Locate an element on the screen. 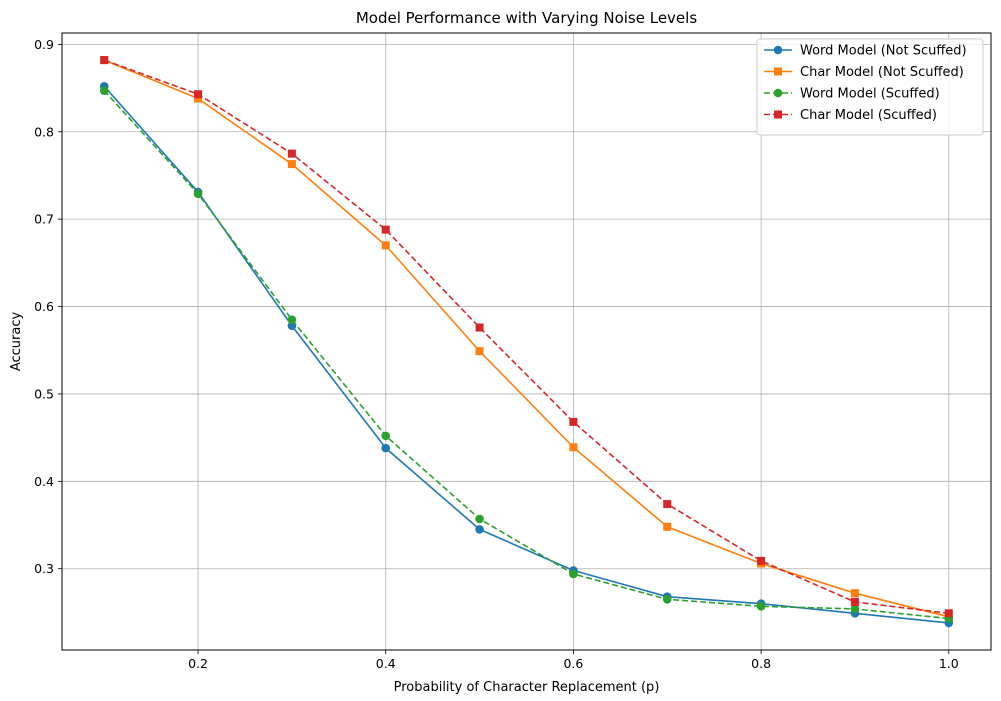  y-tick-label: 0.8 is located at coordinates (44, 131).